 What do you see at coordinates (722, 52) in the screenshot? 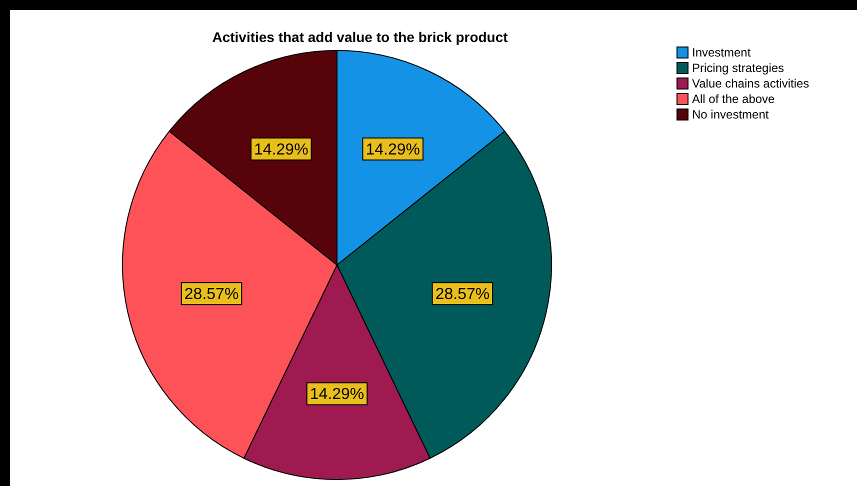
I see `legend-label: Investment` at bounding box center [722, 52].